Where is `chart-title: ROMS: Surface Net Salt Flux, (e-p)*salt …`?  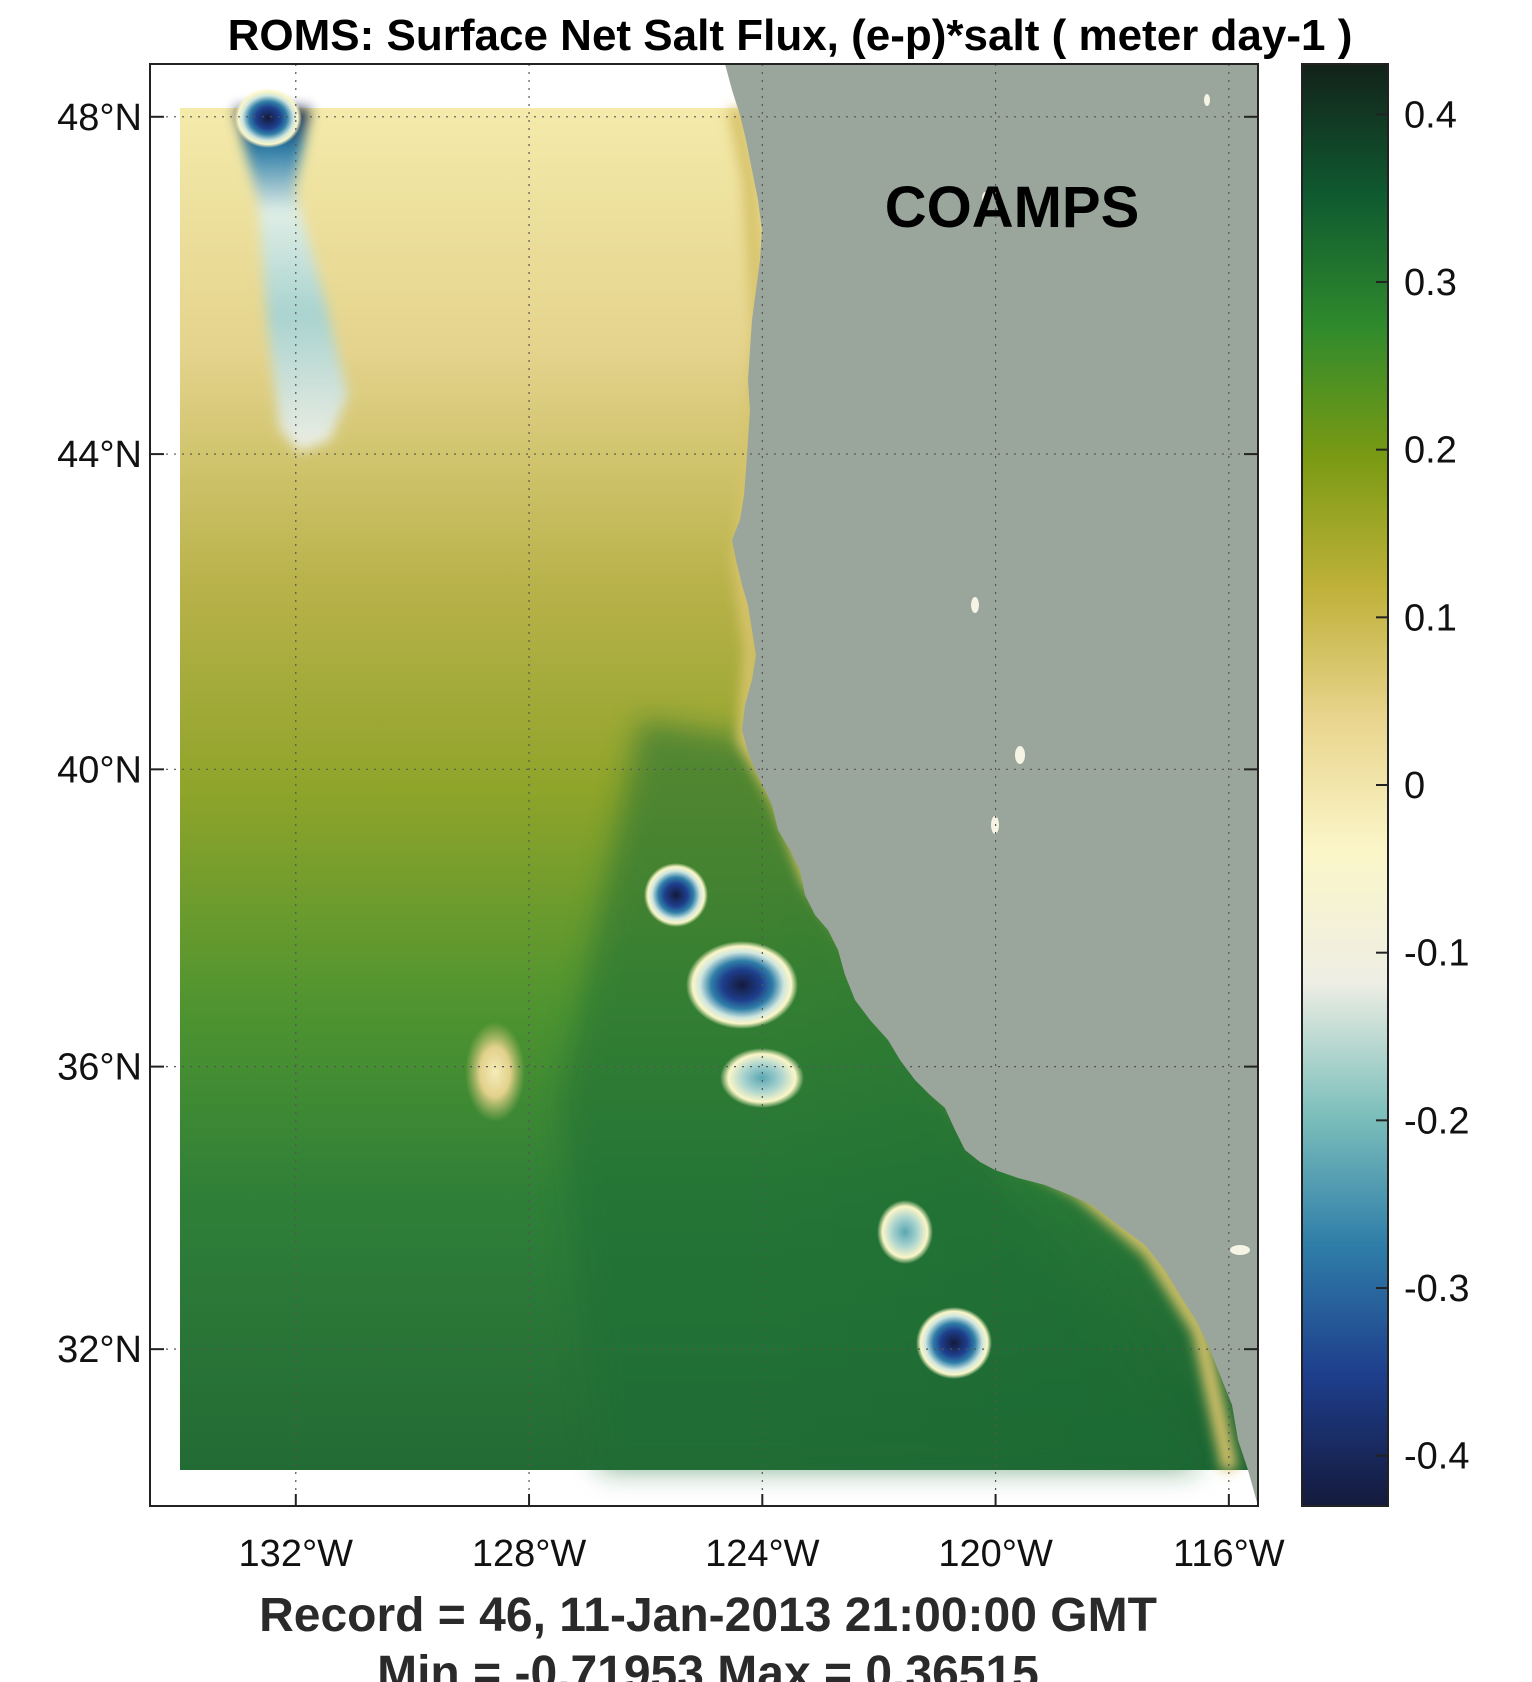 chart-title: ROMS: Surface Net Salt Flux, (e-p)*salt … is located at coordinates (790, 35).